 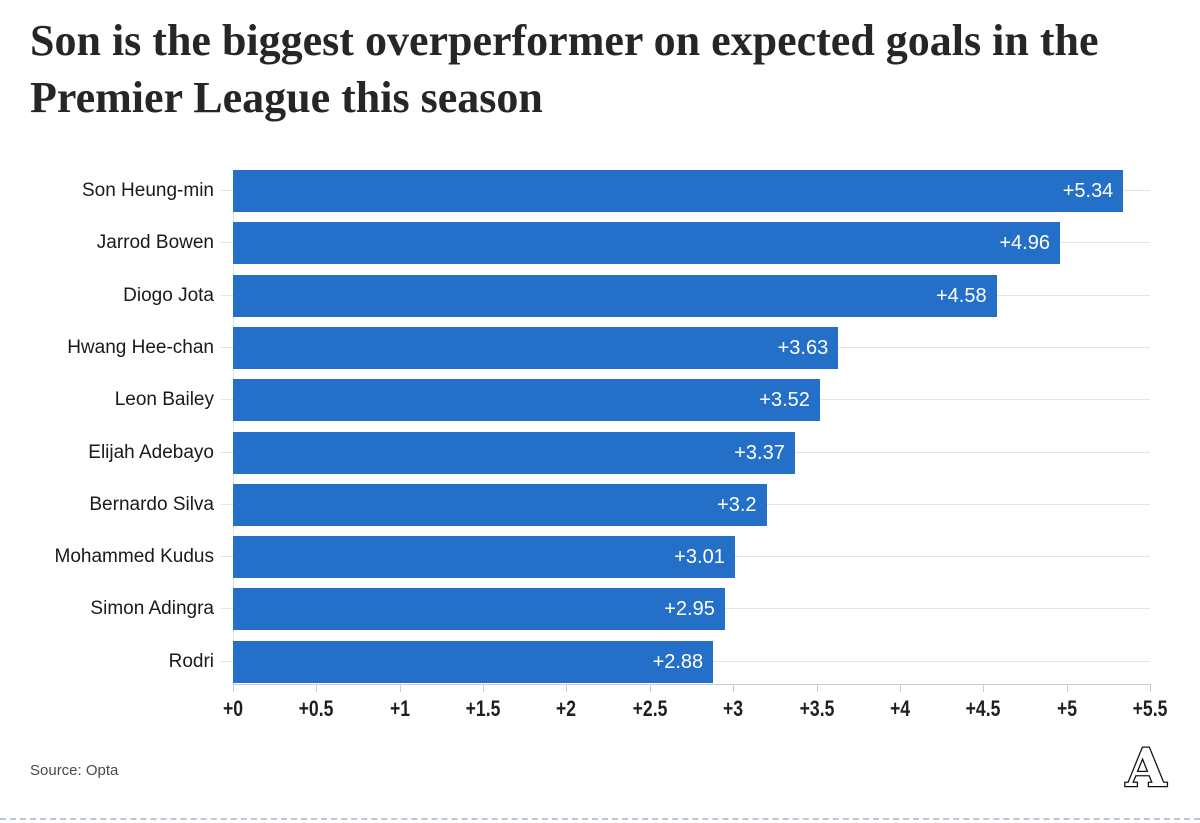 I want to click on x-axis-tick-label: +2.5, so click(x=650, y=708).